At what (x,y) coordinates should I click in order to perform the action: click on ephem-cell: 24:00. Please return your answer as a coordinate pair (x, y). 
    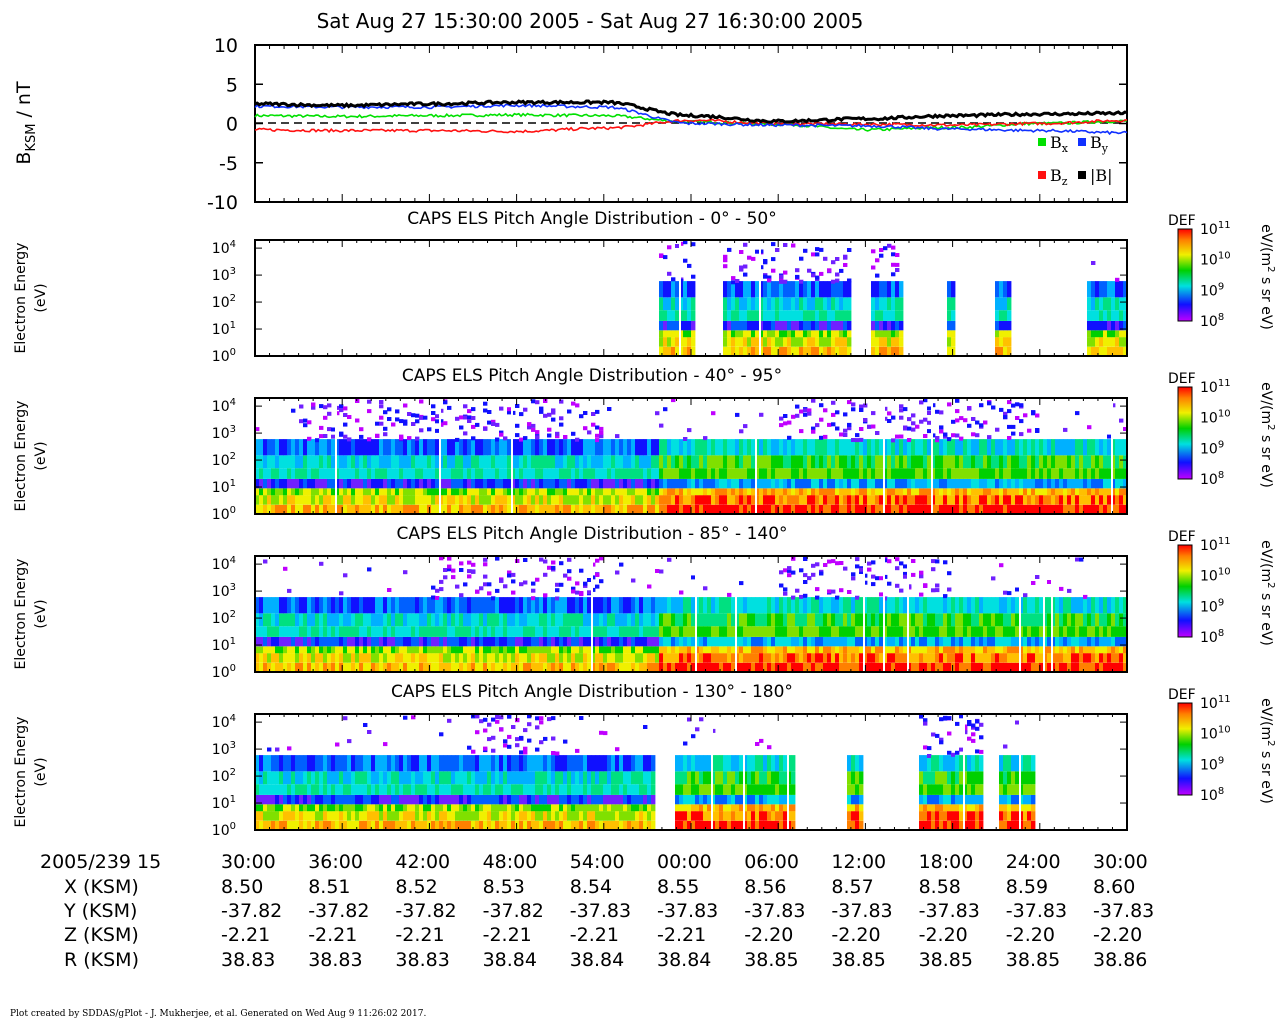
    Looking at the image, I should click on (1033, 862).